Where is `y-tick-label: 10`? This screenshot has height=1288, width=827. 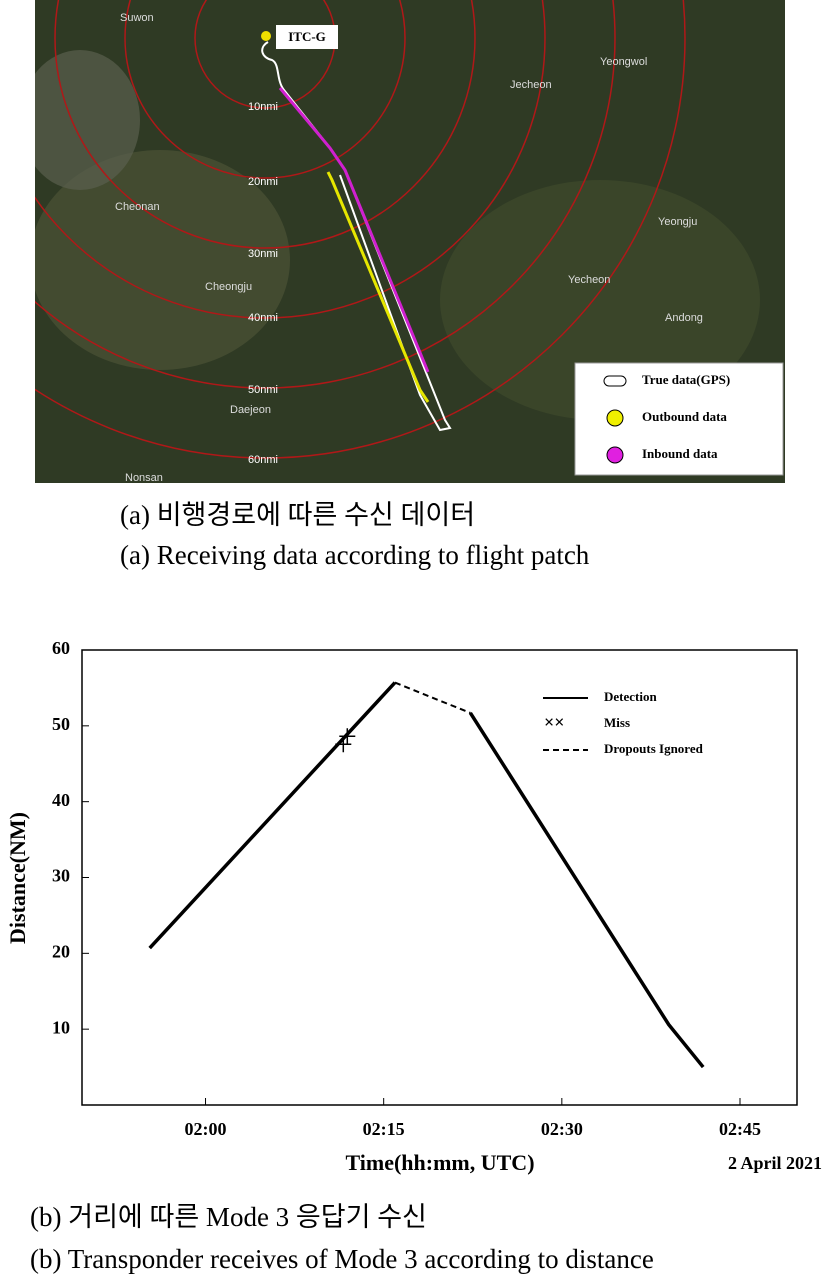 y-tick-label: 10 is located at coordinates (61, 1027).